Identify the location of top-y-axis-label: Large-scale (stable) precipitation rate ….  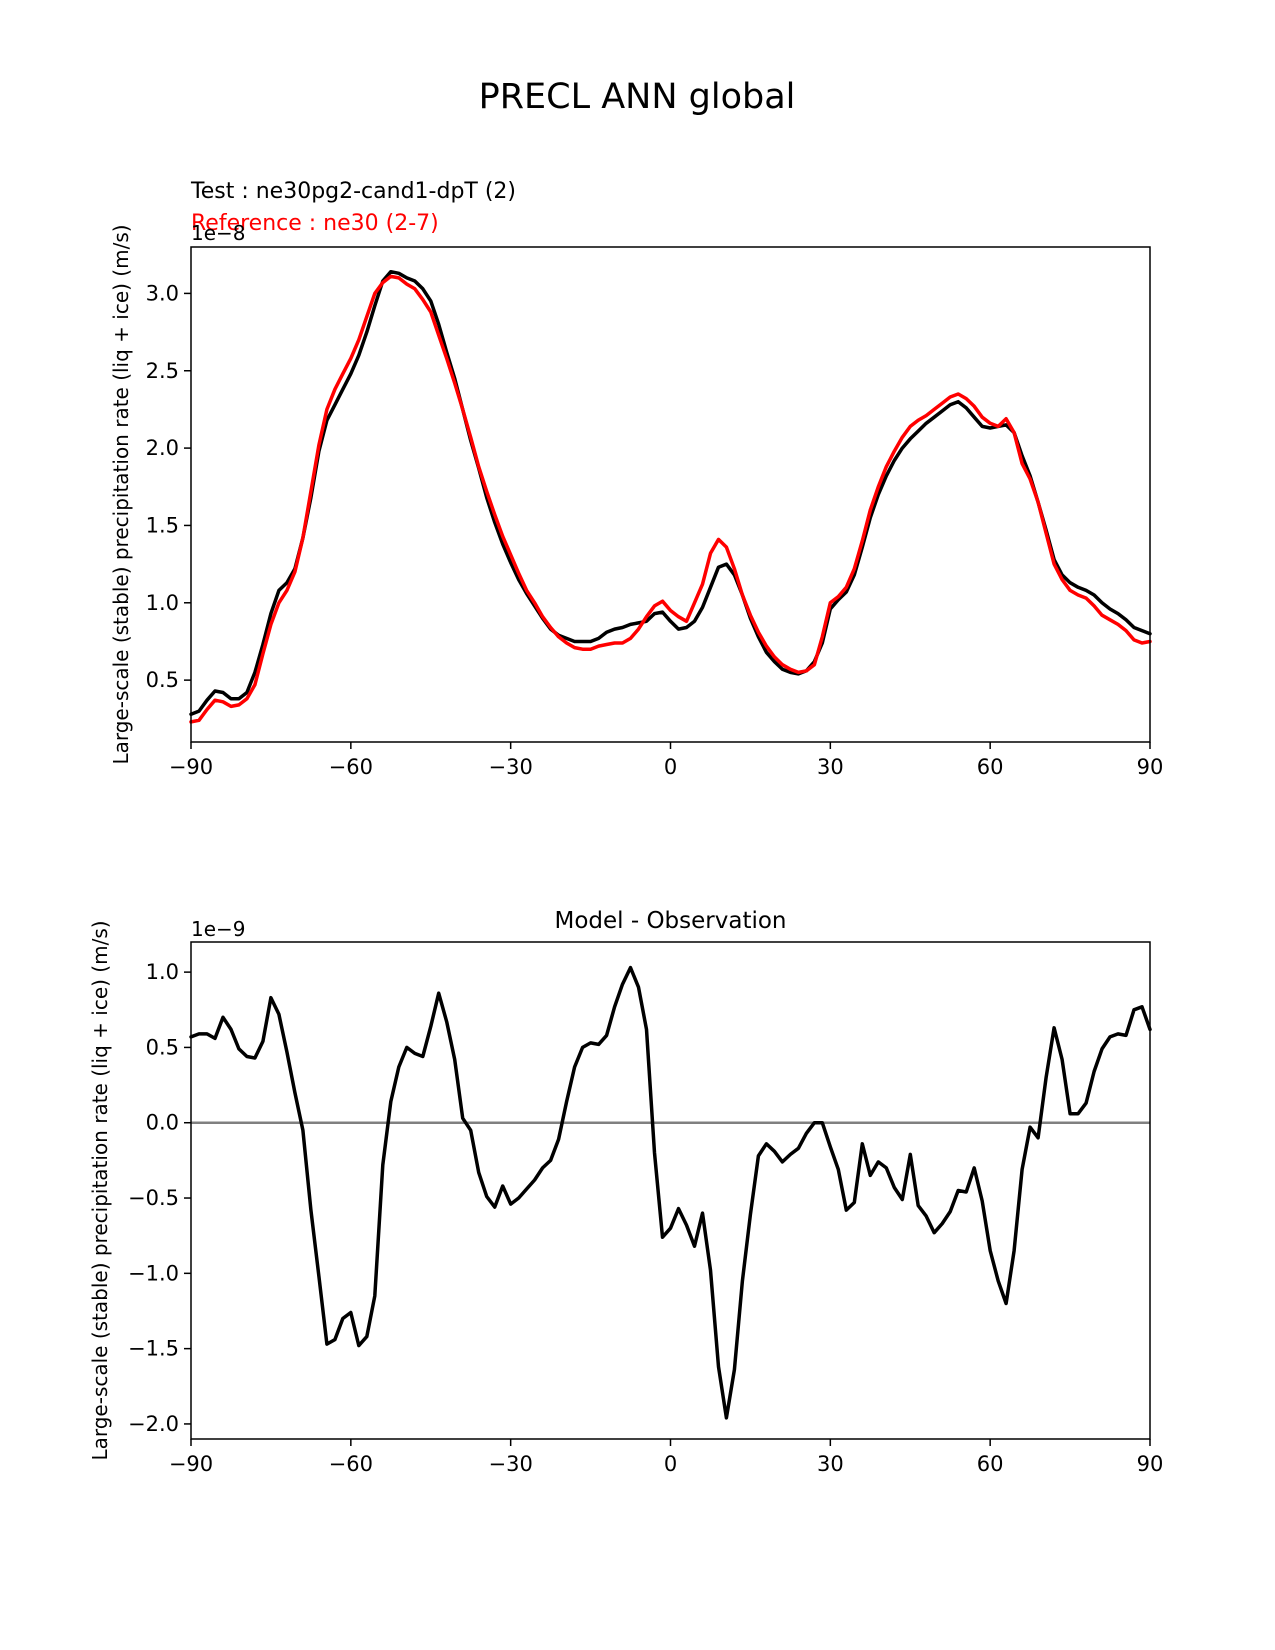
(121, 494).